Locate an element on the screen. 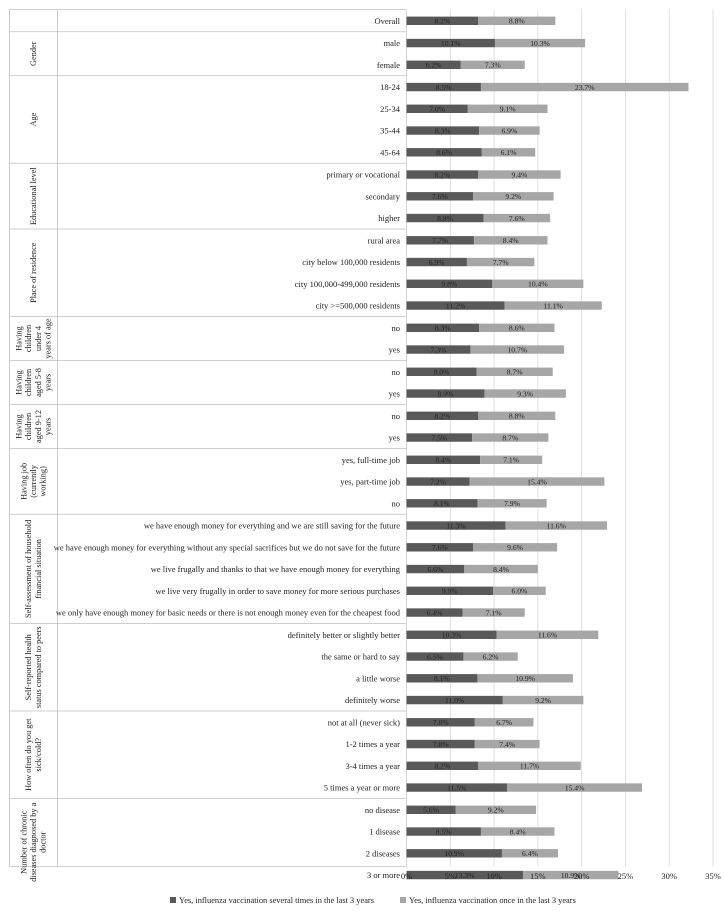  data-label-series1: 8.0% is located at coordinates (442, 372).